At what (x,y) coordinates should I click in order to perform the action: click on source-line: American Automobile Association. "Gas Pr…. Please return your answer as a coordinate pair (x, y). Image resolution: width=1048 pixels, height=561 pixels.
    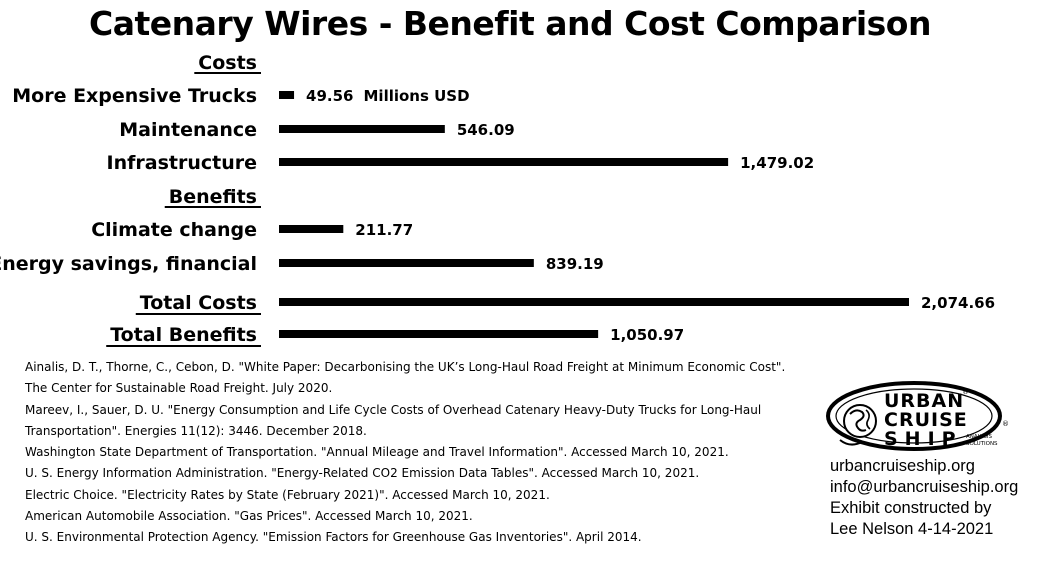
    Looking at the image, I should click on (249, 516).